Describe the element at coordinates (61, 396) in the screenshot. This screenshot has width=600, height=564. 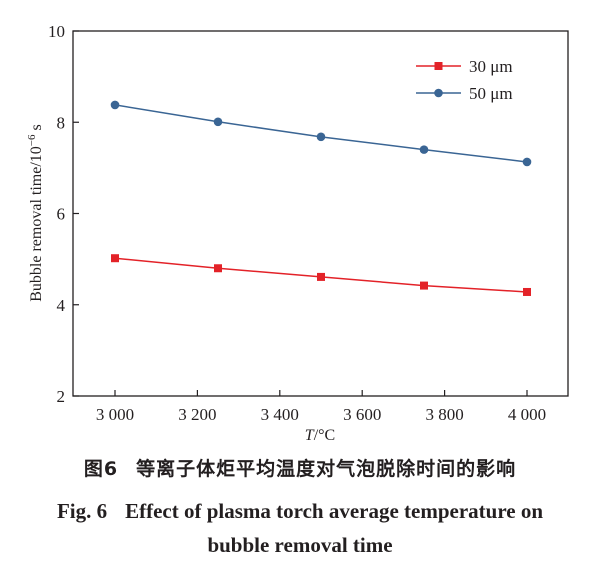
I see `y-tick-label: 2` at that location.